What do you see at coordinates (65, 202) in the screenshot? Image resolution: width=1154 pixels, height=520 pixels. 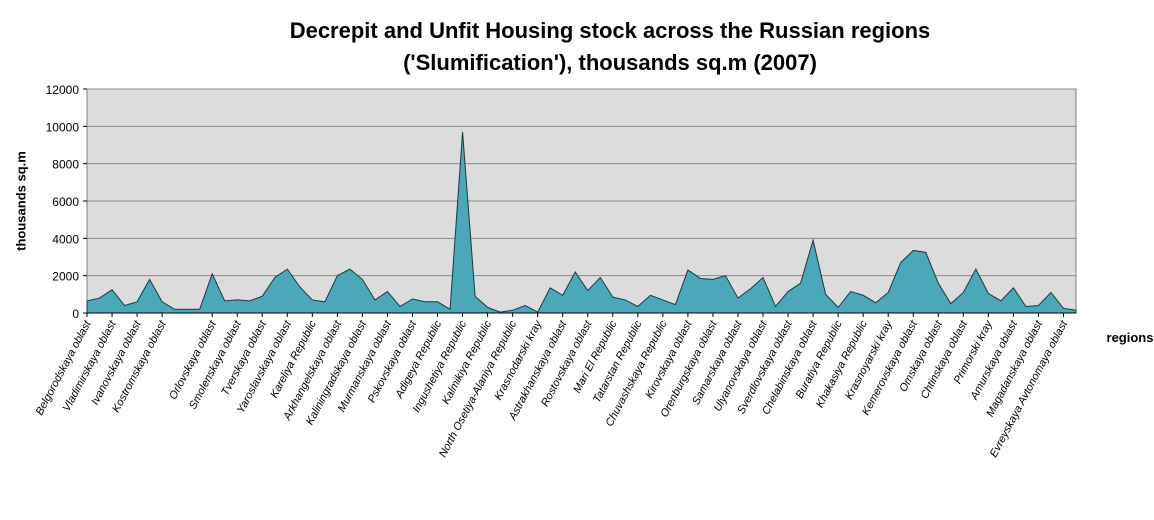 I see `y-tick-label: 6000` at bounding box center [65, 202].